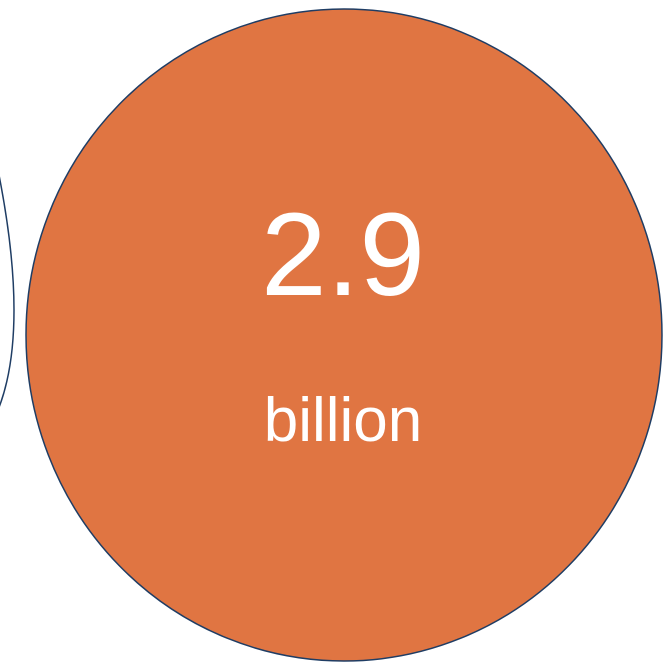 Image resolution: width=667 pixels, height=663 pixels. I want to click on bubble-value-text: 2.9, so click(343, 255).